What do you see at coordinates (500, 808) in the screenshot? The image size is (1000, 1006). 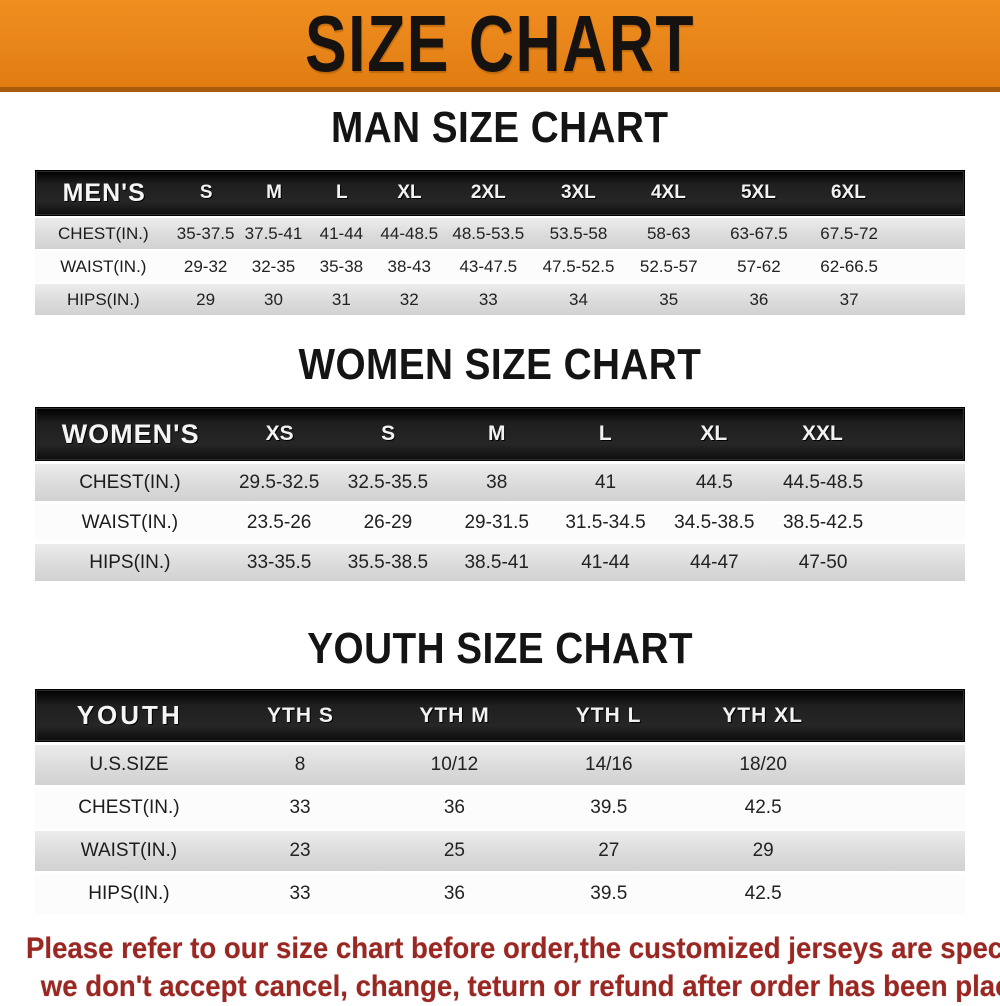 I see `table-row: CHEST(IN.) 33 36 39.5 42.5` at bounding box center [500, 808].